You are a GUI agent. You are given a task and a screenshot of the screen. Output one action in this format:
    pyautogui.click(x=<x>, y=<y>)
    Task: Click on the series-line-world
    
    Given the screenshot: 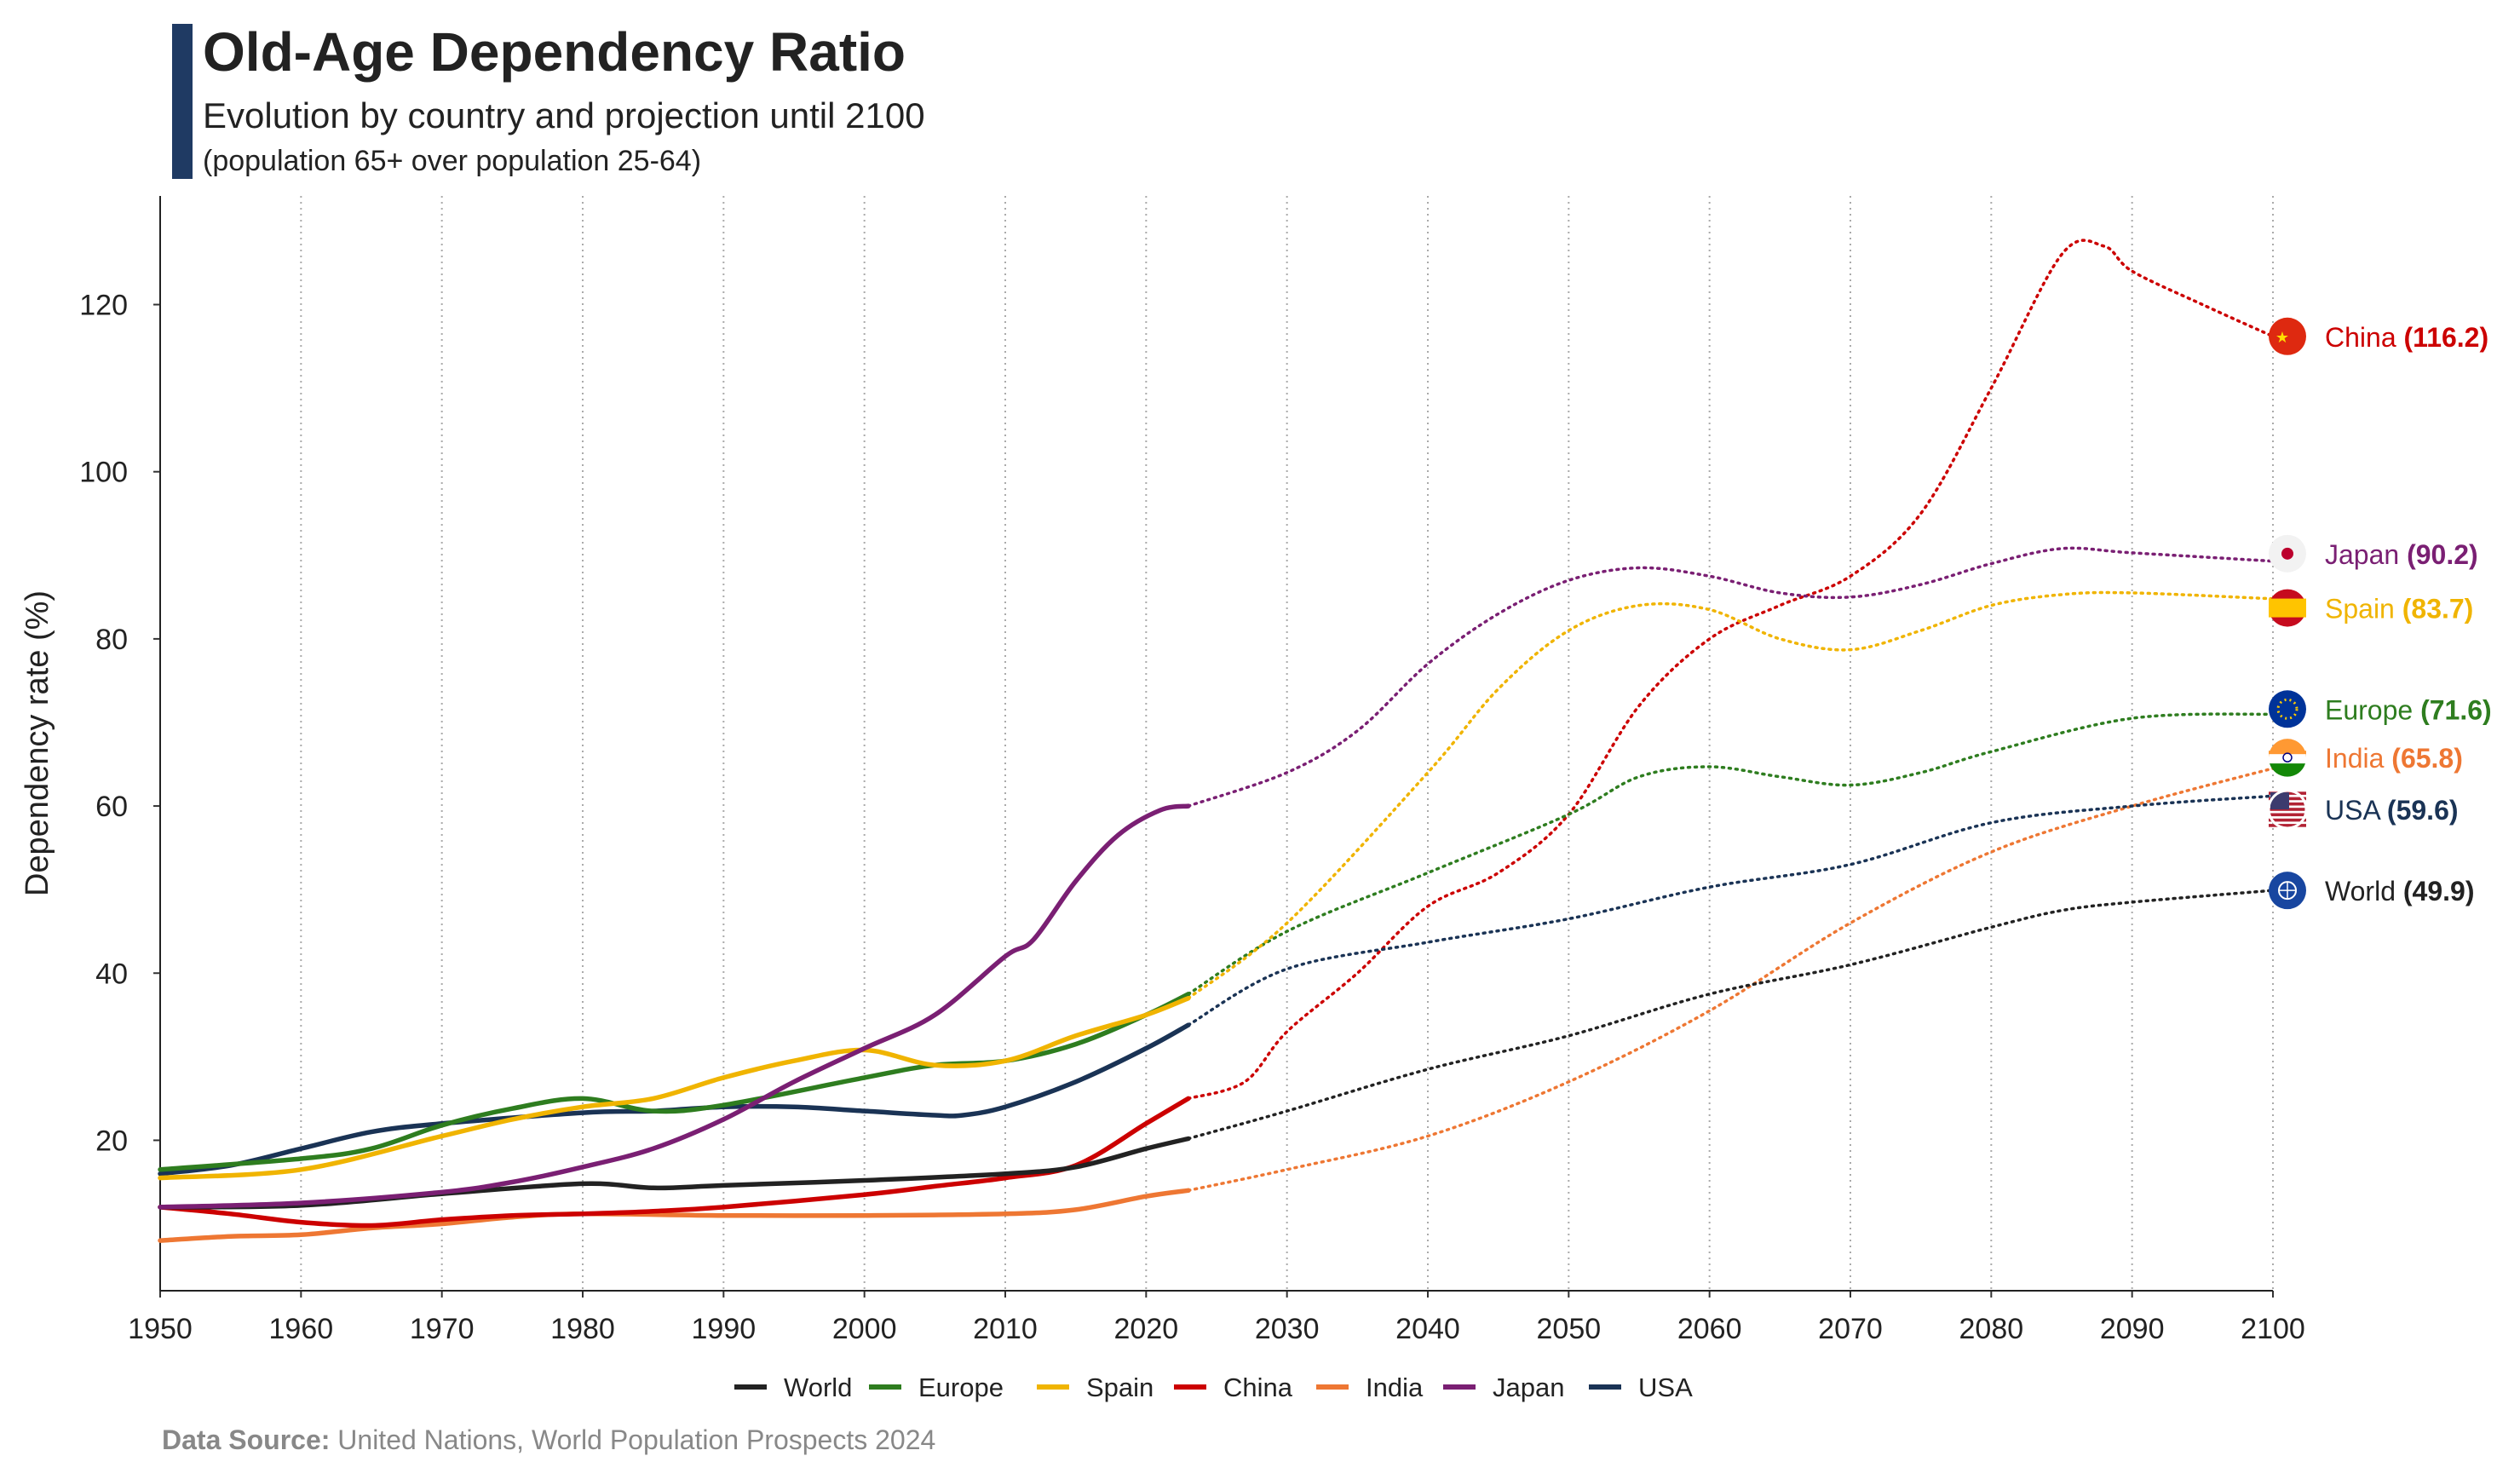 What is the action you would take?
    pyautogui.click(x=674, y=1173)
    